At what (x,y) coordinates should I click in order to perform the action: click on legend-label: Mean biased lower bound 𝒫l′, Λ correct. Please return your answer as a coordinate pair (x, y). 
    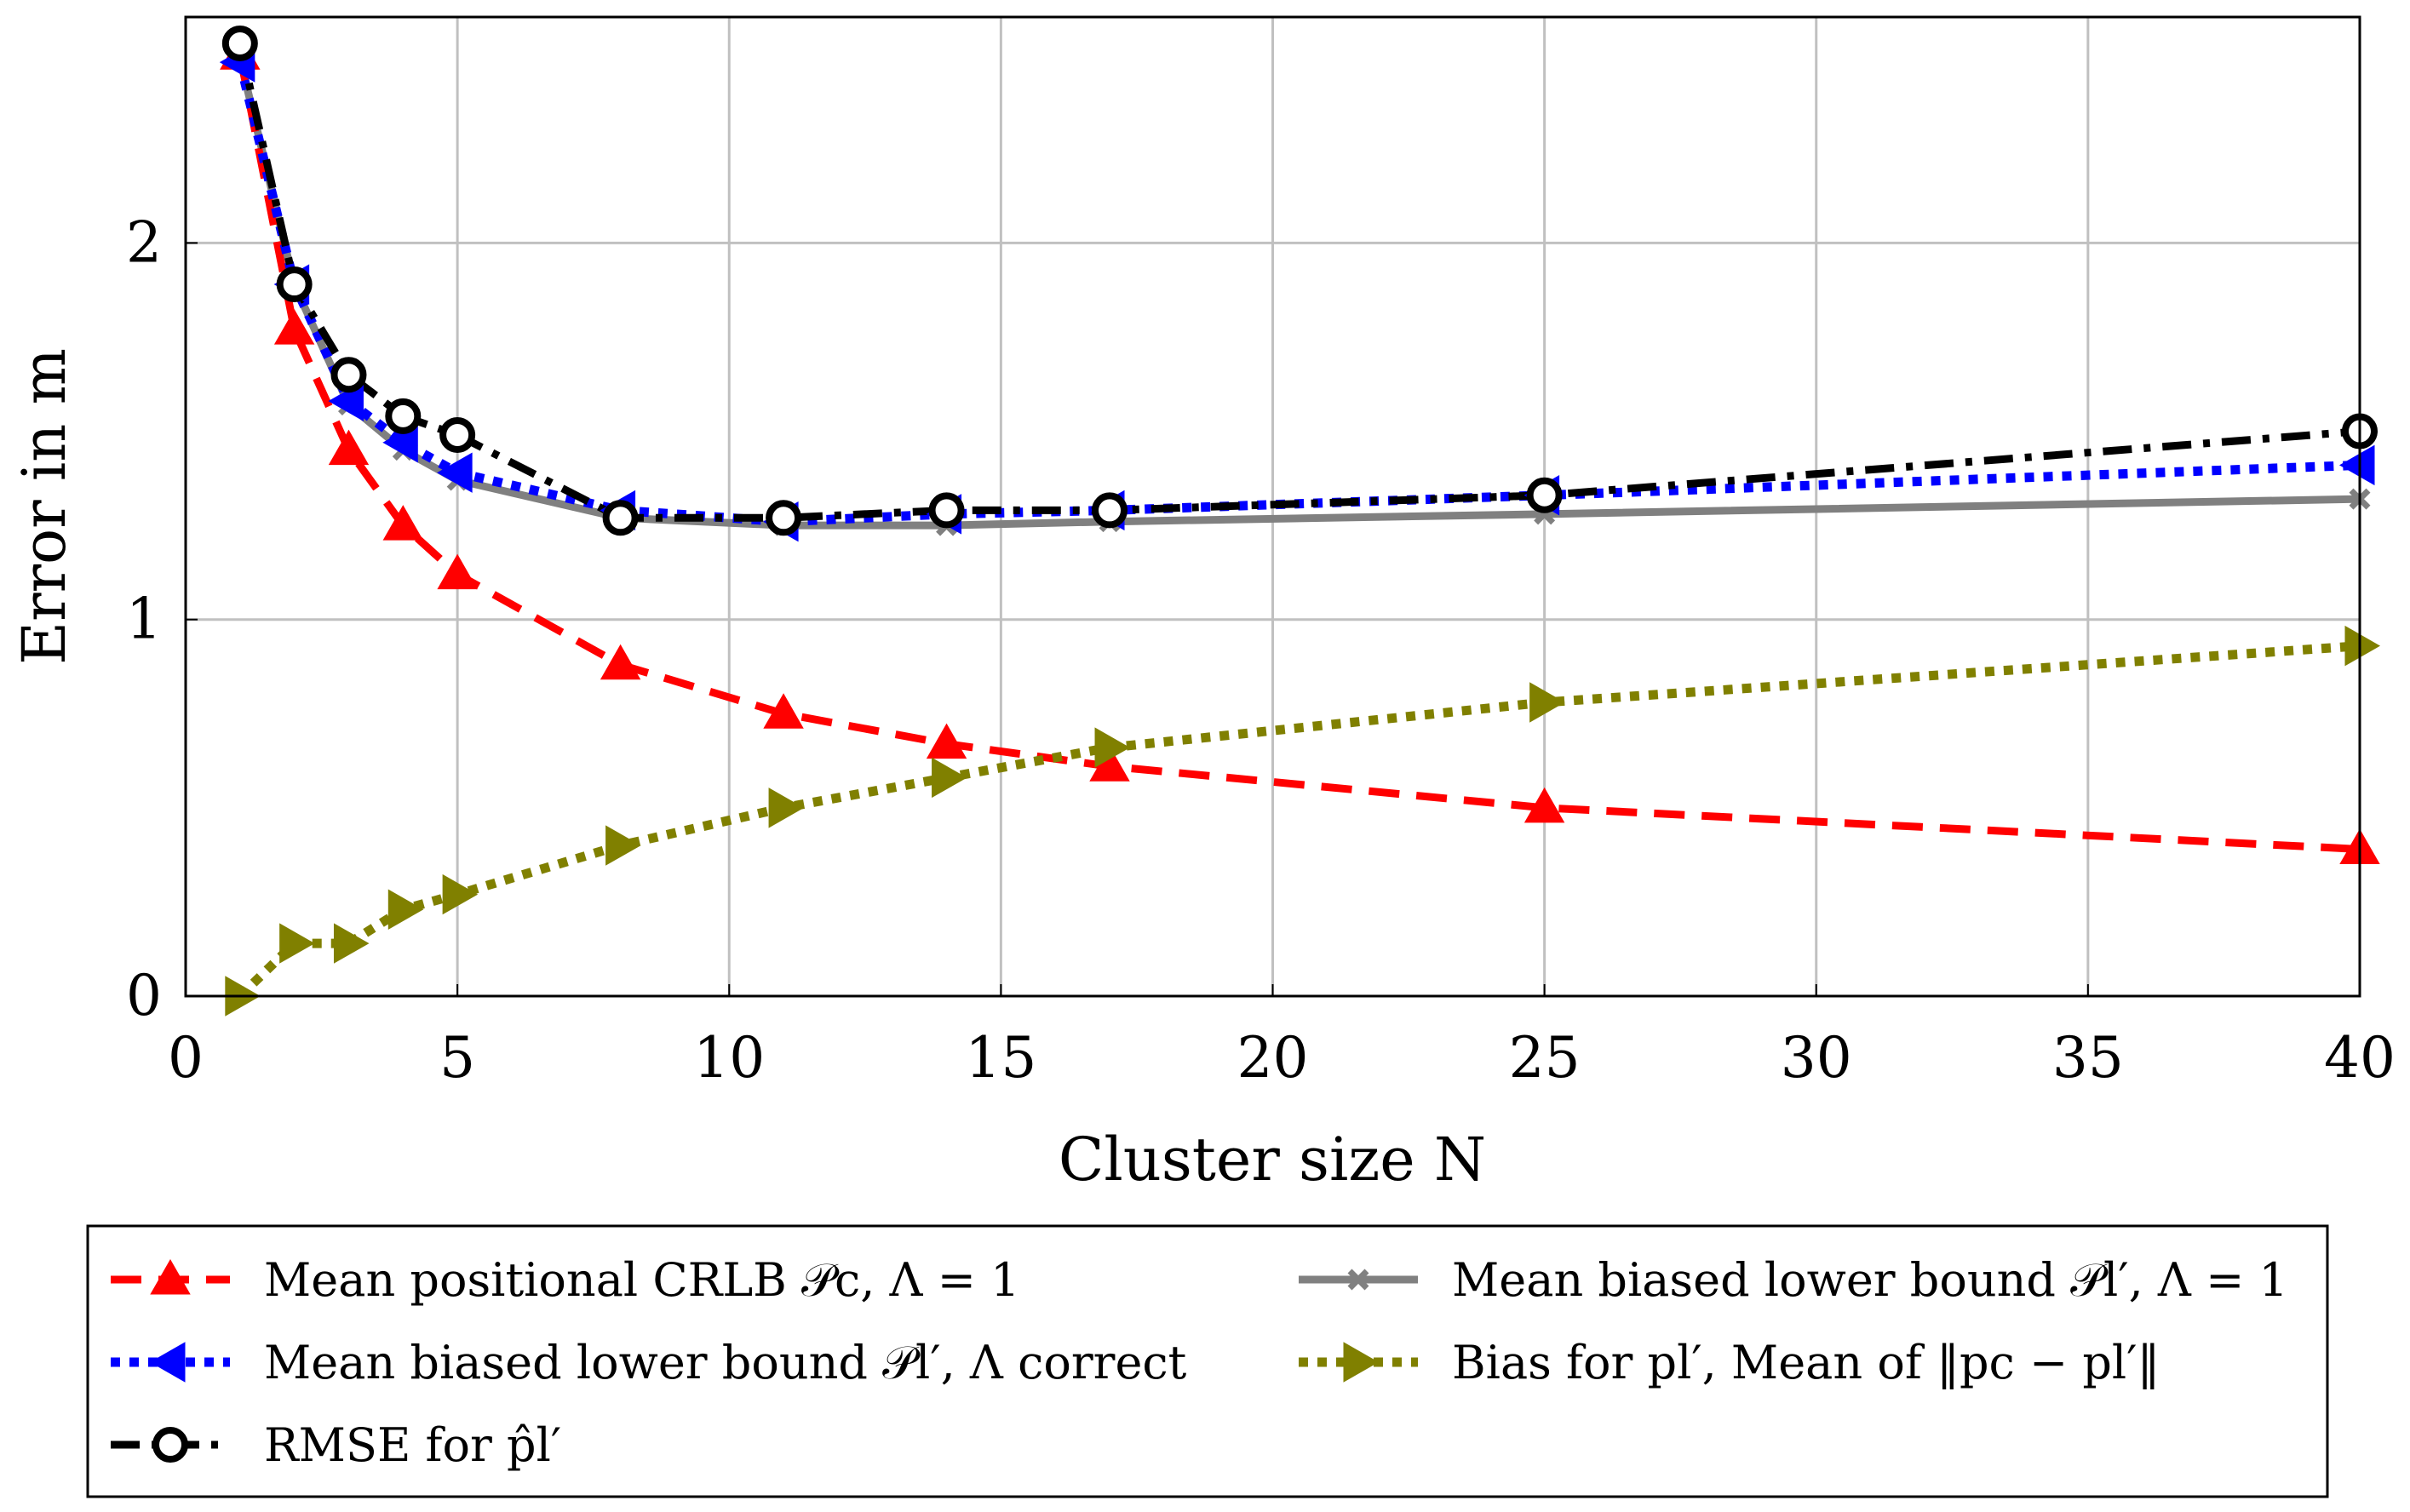
    Looking at the image, I should click on (725, 1362).